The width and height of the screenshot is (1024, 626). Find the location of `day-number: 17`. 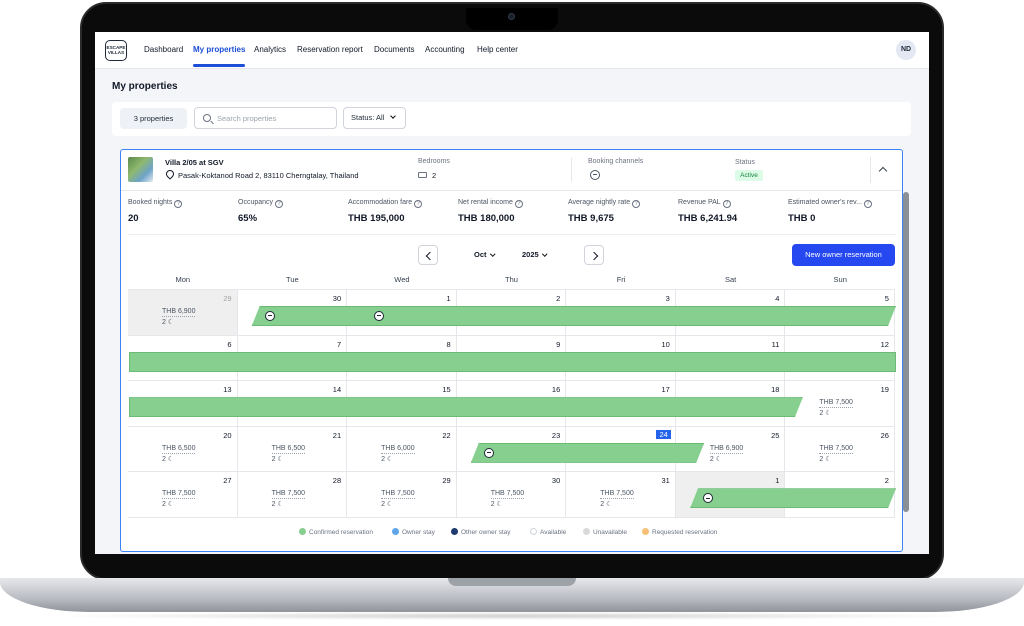

day-number: 17 is located at coordinates (665, 390).